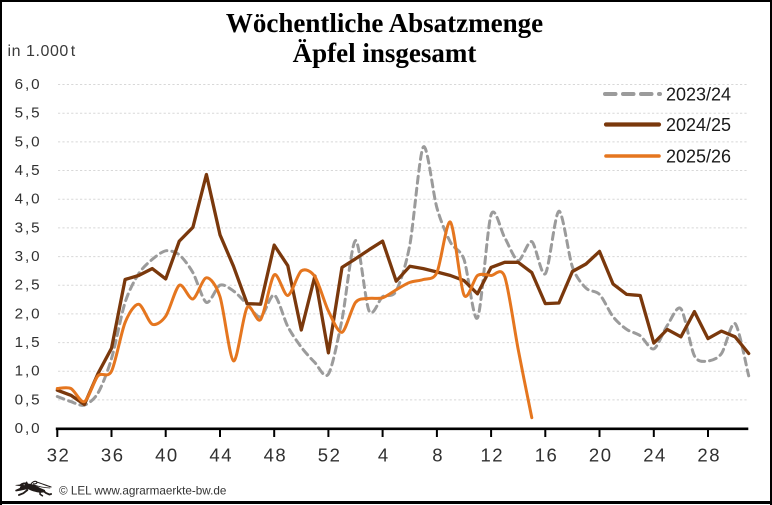 Image resolution: width=772 pixels, height=505 pixels. I want to click on svg-text: 12, so click(493, 455).